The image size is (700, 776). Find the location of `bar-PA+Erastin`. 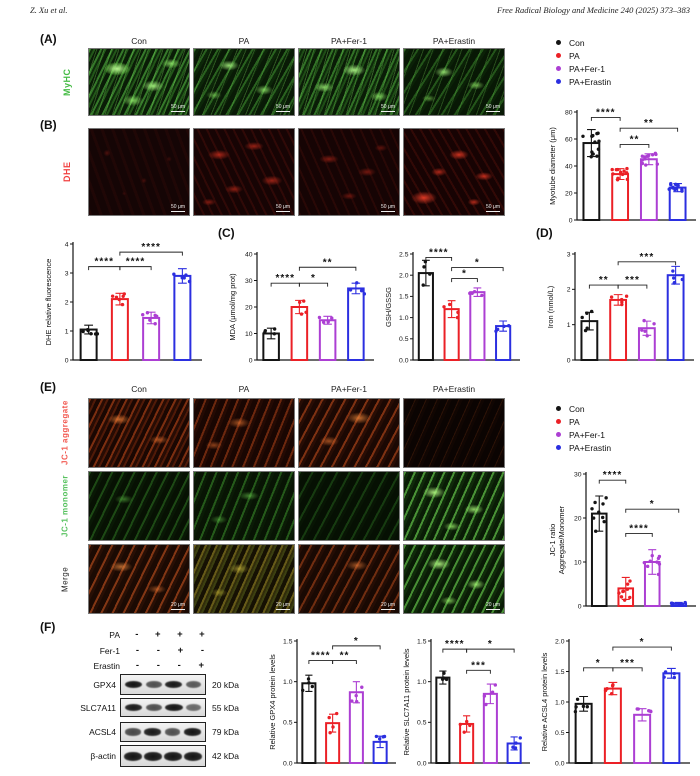

bar-PA+Erastin is located at coordinates (671, 718).